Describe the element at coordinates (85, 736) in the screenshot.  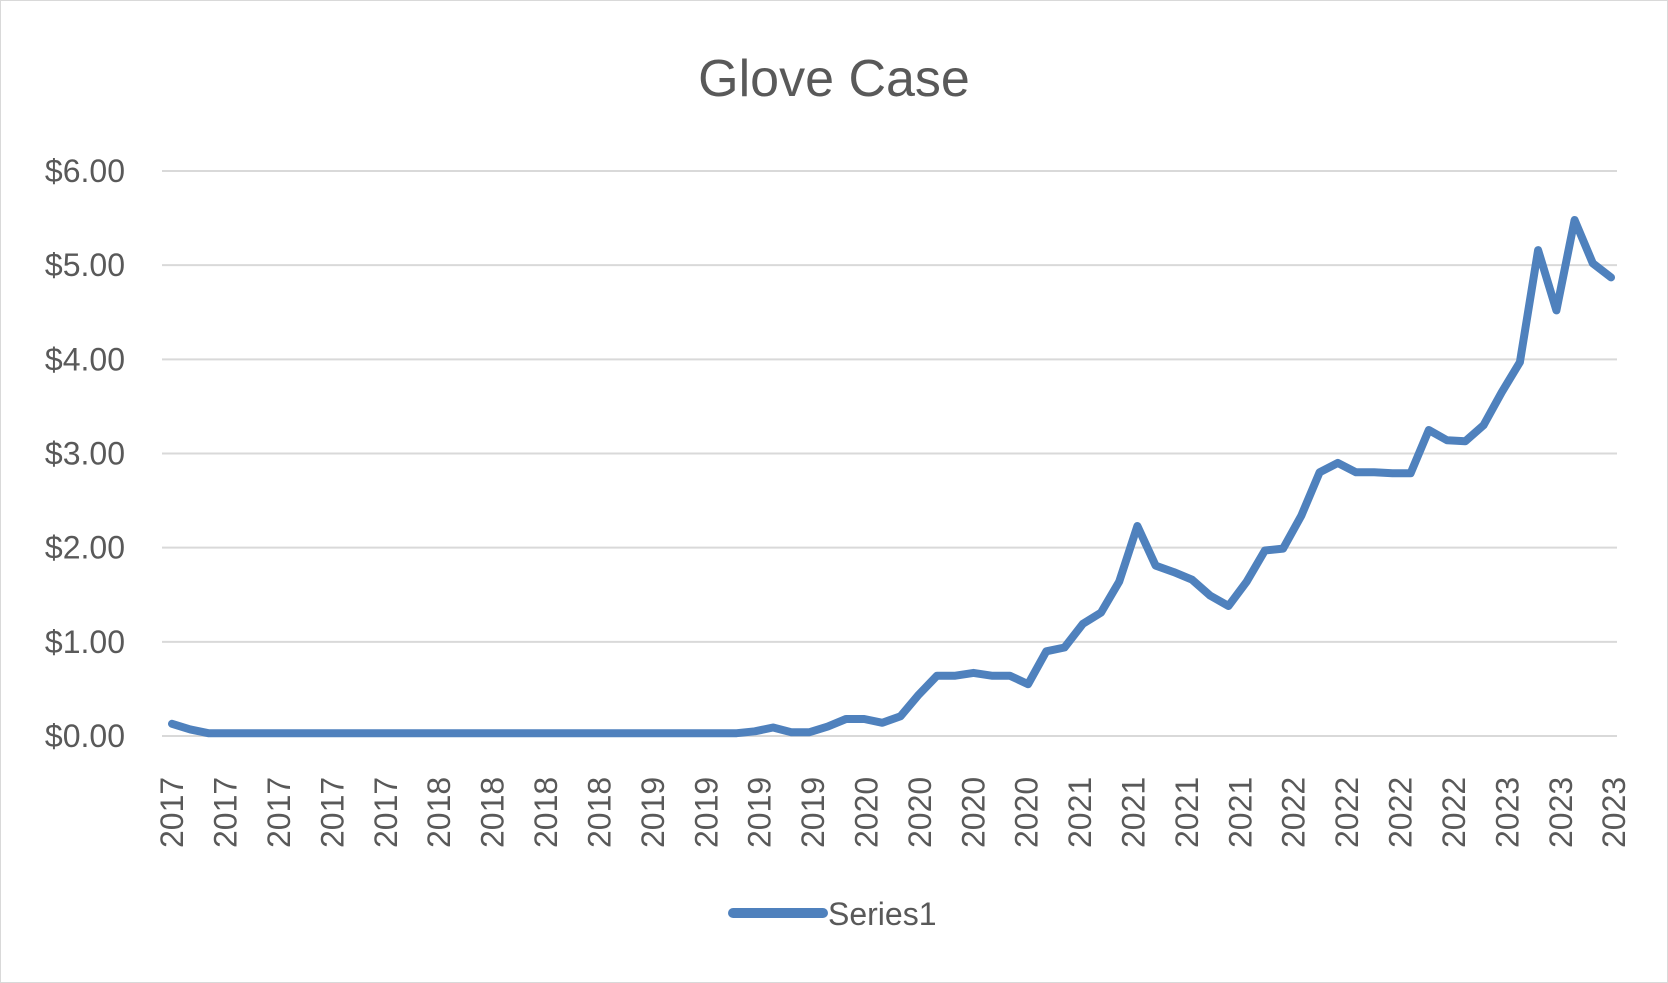
I see `y-tick-label: $0.00` at that location.